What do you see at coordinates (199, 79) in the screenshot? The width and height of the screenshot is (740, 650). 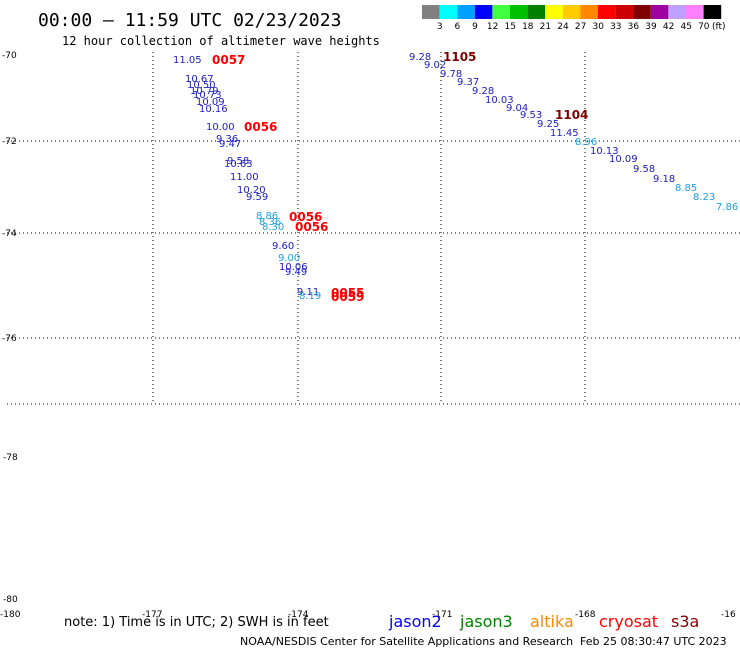 I see `wave-height-value: 10.67` at bounding box center [199, 79].